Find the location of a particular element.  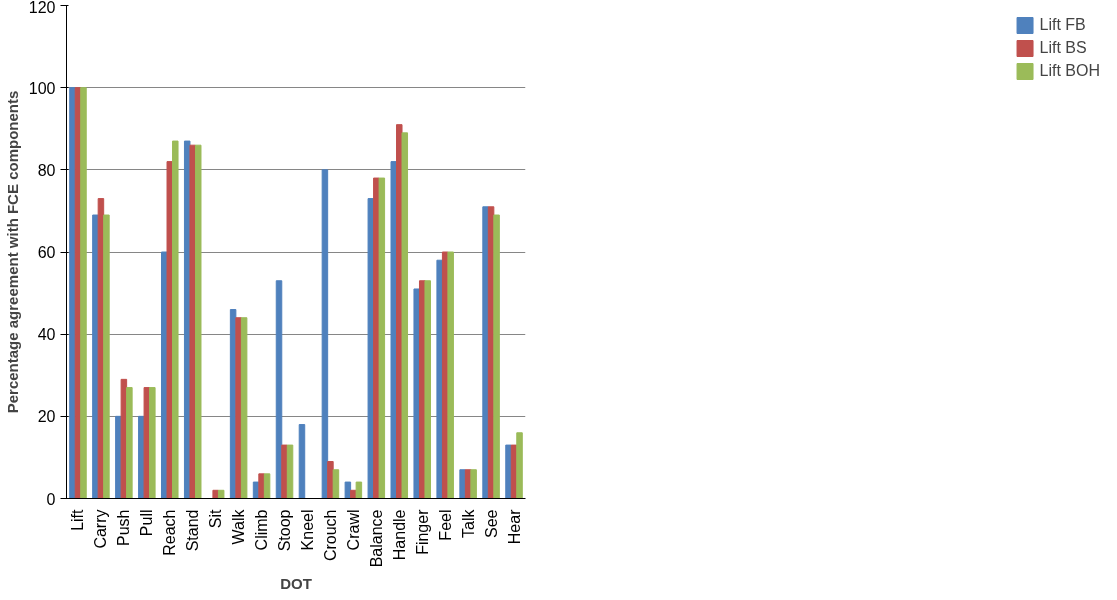

x-tick-label: Balance is located at coordinates (376, 538).